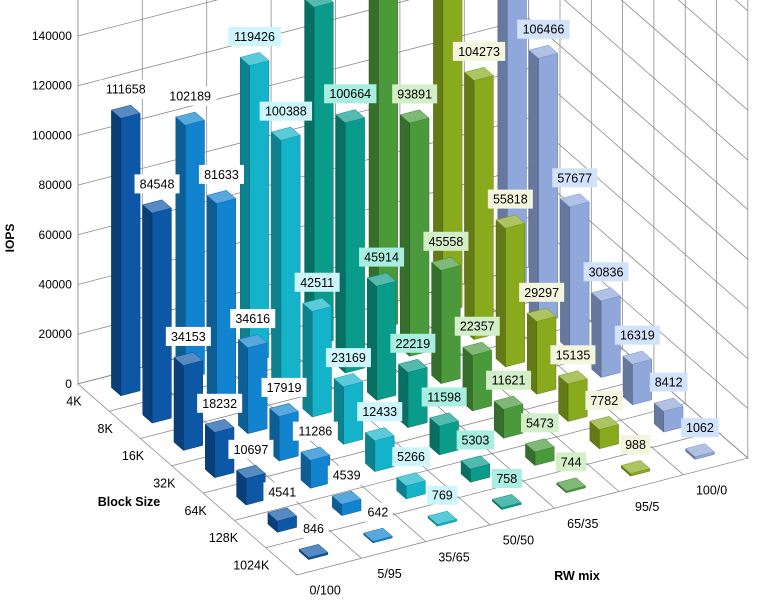 This screenshot has width=766, height=614. I want to click on z-tick-label: 4K, so click(74, 402).